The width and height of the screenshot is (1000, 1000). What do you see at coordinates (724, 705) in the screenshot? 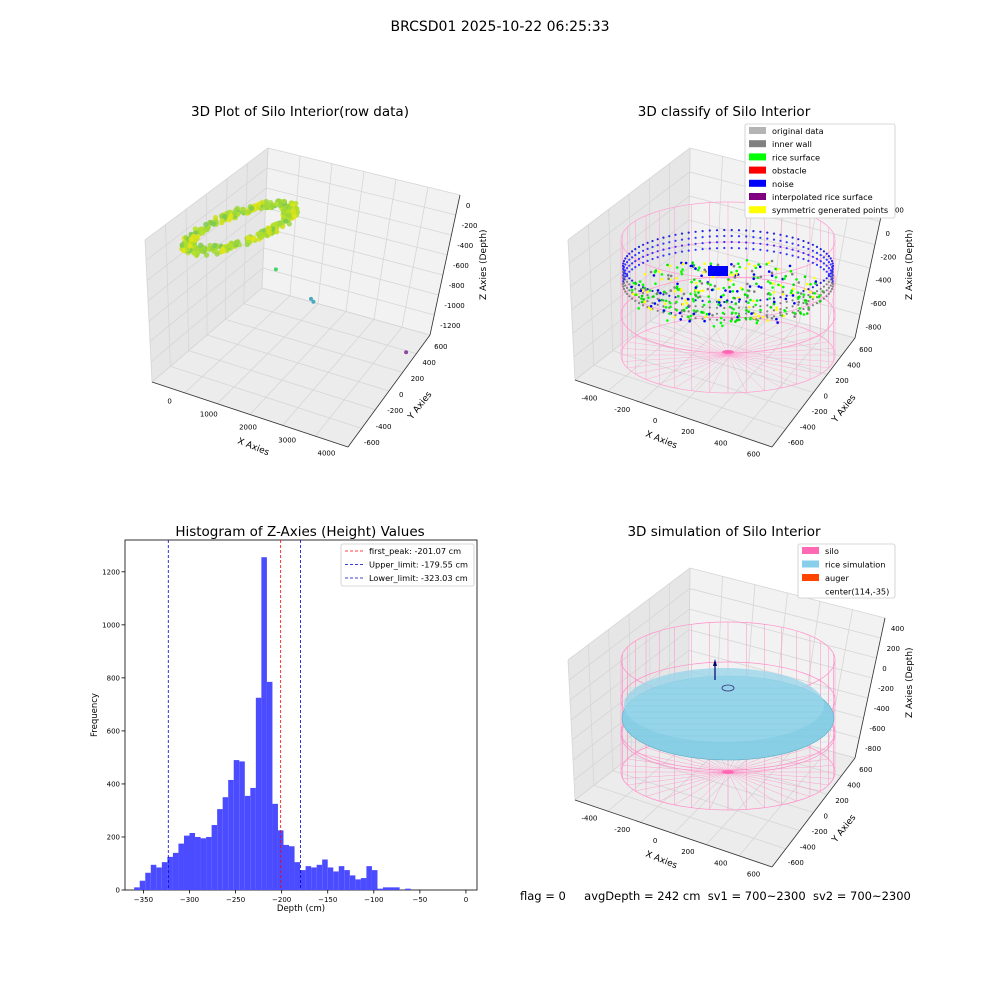
I see `rice-surface-top` at bounding box center [724, 705].